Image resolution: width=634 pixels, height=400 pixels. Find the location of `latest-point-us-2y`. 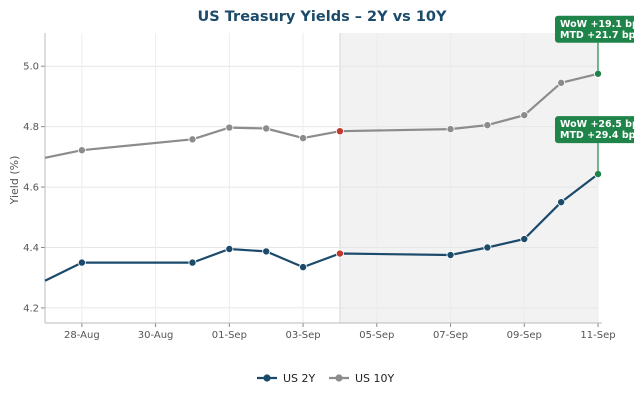

latest-point-us-2y is located at coordinates (598, 174).